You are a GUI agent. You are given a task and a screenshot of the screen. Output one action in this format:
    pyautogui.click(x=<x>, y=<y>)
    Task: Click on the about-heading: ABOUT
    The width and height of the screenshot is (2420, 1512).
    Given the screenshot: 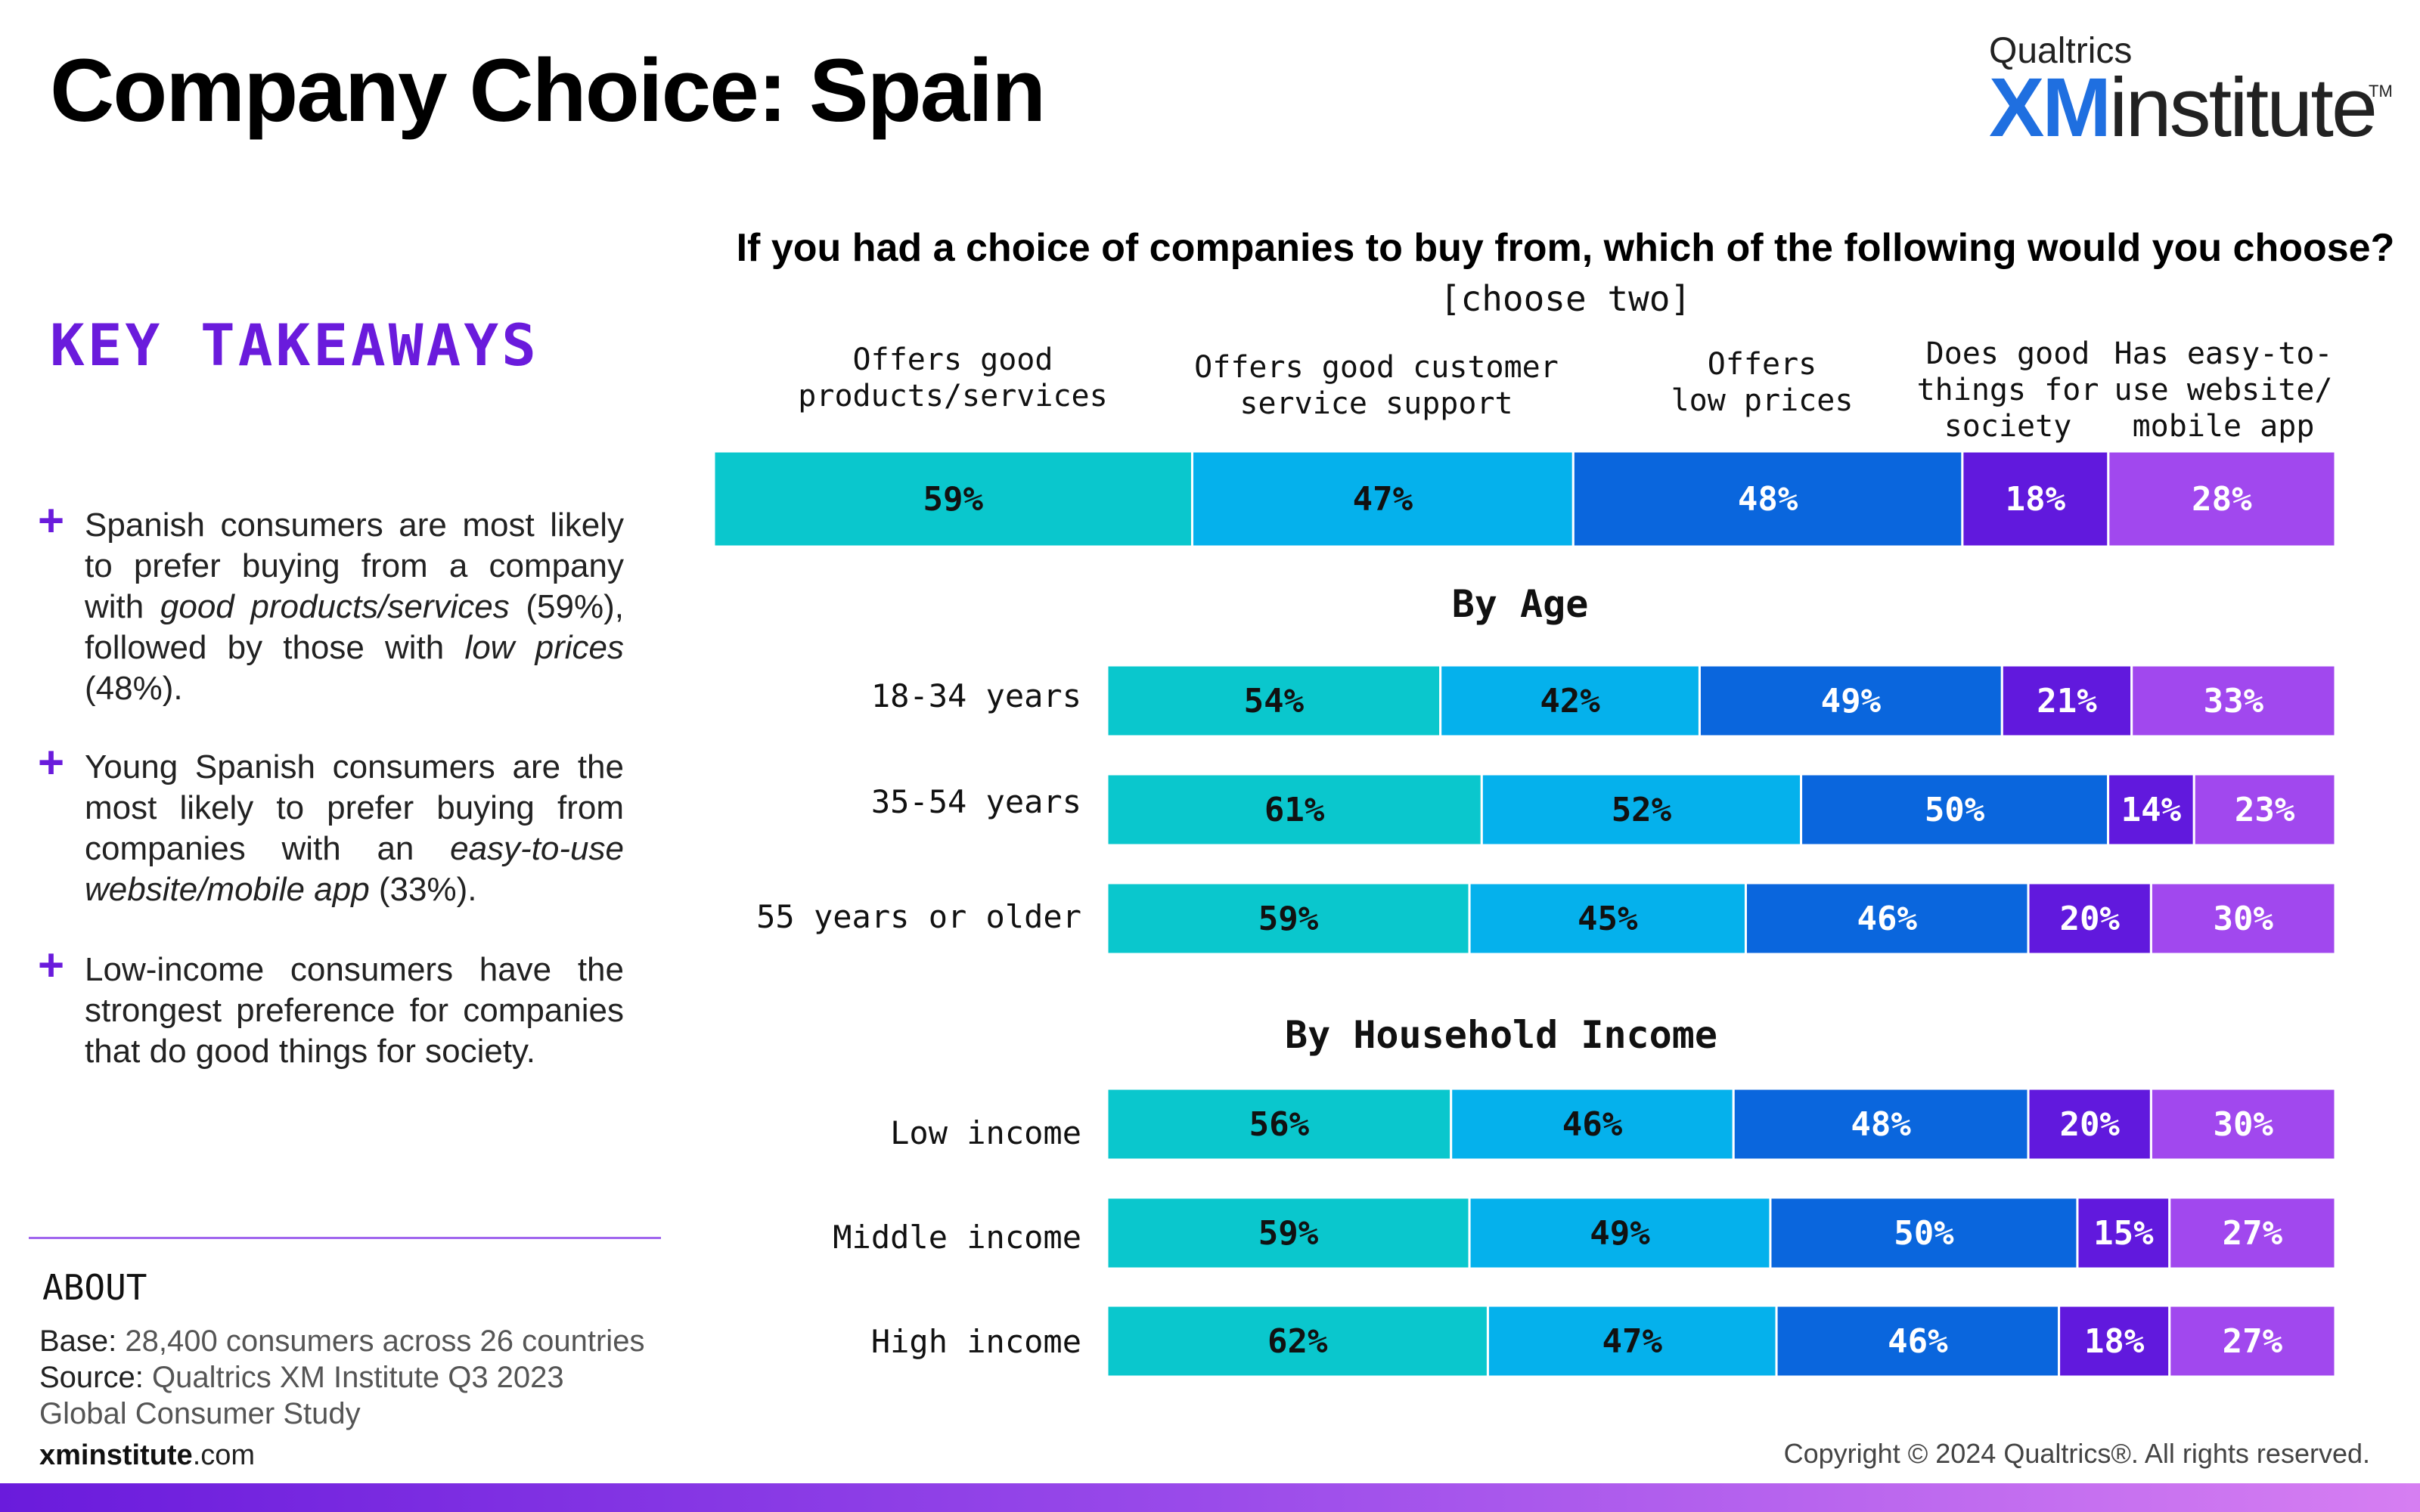 What is the action you would take?
    pyautogui.click(x=94, y=1287)
    